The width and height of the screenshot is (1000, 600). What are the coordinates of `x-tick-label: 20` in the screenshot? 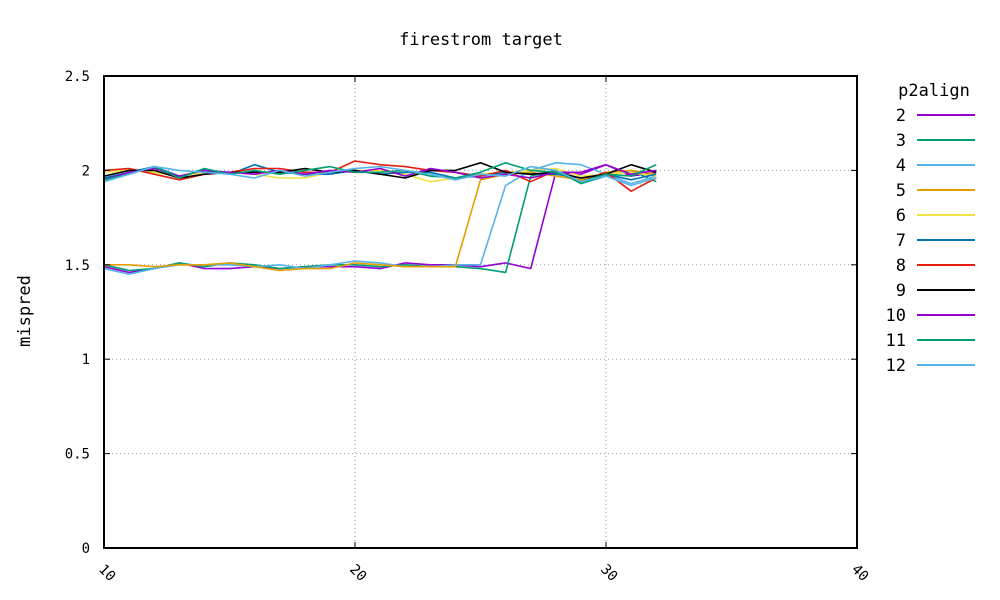 It's located at (357, 573).